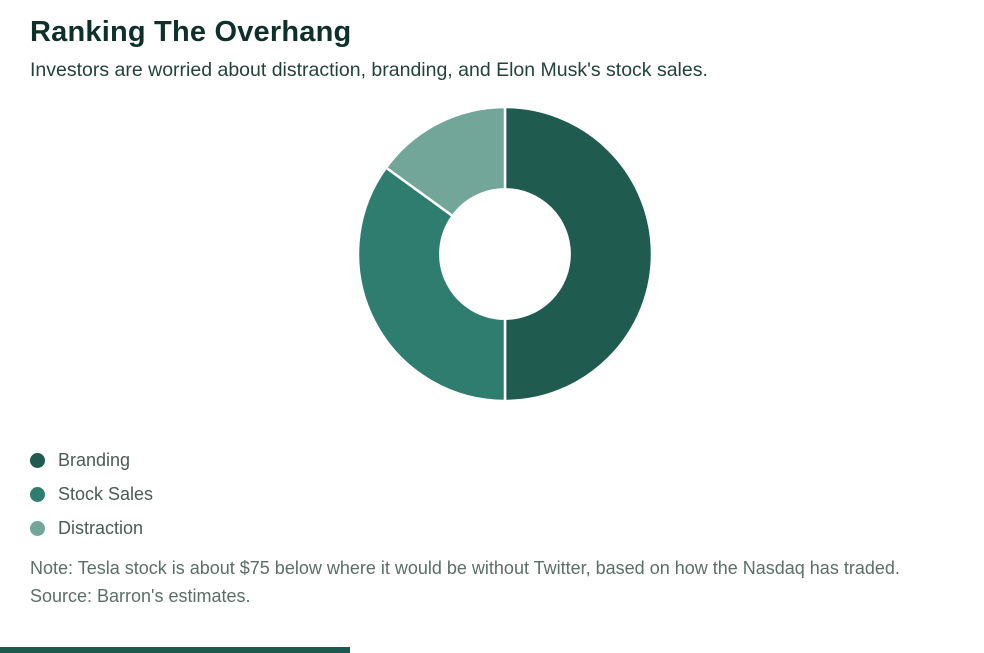 The width and height of the screenshot is (984, 653). Describe the element at coordinates (101, 527) in the screenshot. I see `legend-label: Distraction` at that location.